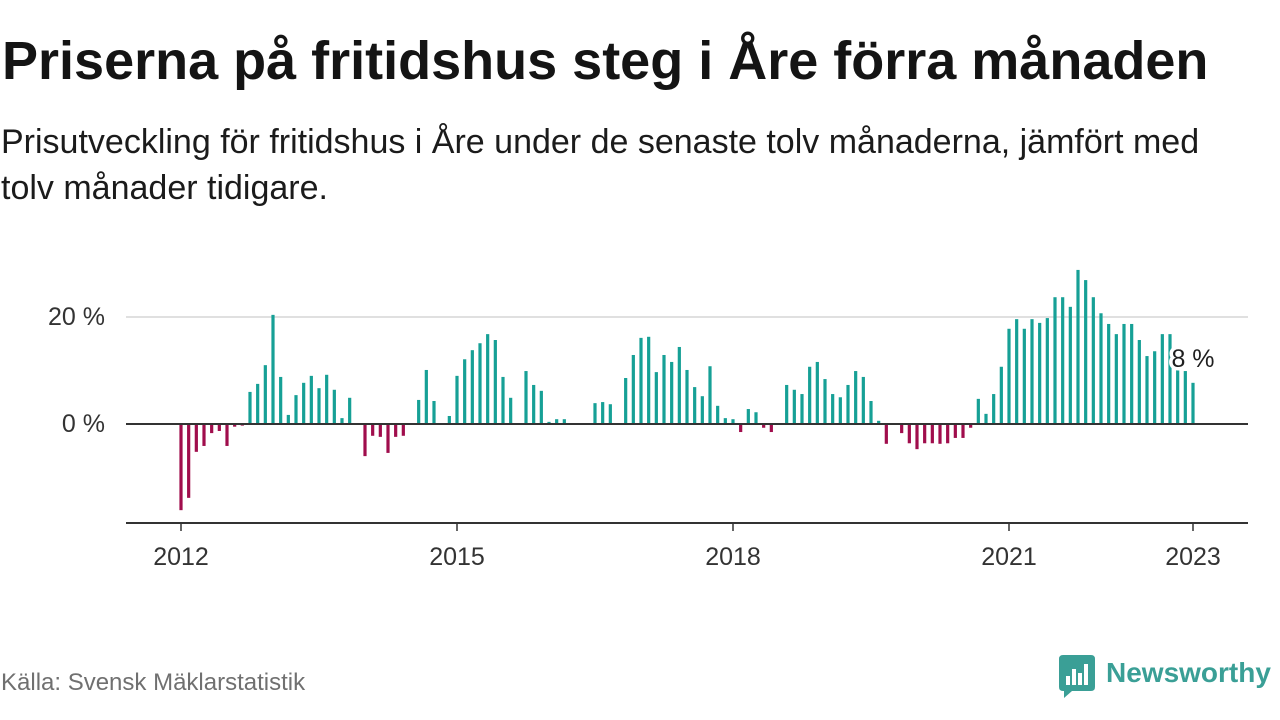  I want to click on annotations: 8 %, so click(1193, 358).